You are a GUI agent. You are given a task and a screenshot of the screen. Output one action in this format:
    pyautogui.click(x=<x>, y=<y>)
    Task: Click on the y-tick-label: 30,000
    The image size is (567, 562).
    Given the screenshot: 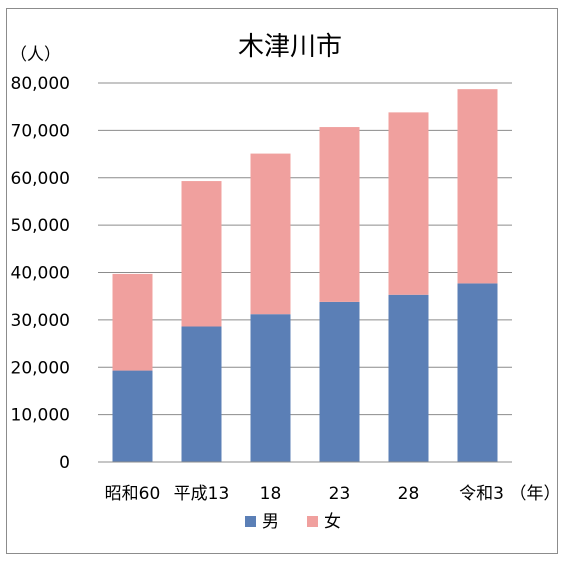 What is the action you would take?
    pyautogui.click(x=40, y=321)
    